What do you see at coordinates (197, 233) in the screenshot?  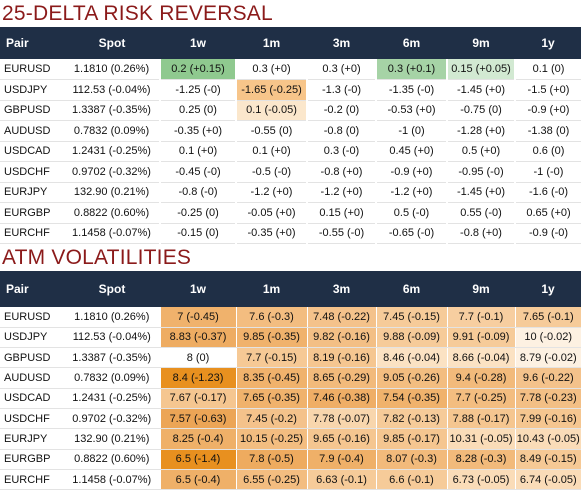 I see `value-cell: -0.15 (0)` at bounding box center [197, 233].